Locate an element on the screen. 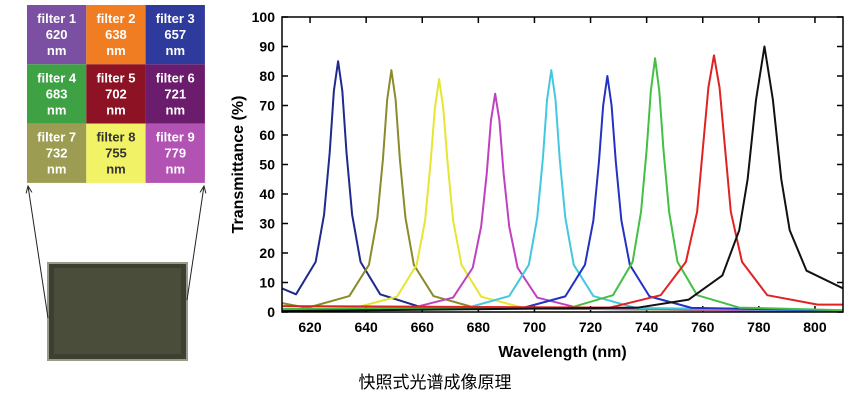  x-tick-label: 780 is located at coordinates (759, 327).